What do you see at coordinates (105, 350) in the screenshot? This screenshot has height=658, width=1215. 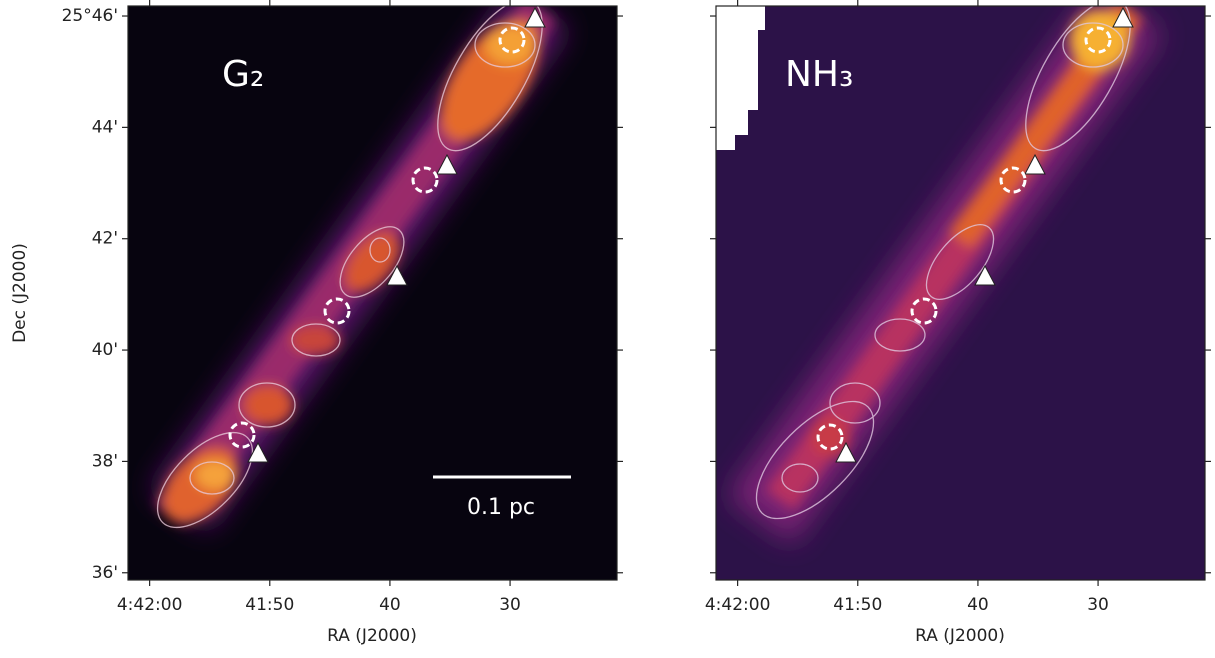 I see `y-tick-label: 40'` at bounding box center [105, 350].